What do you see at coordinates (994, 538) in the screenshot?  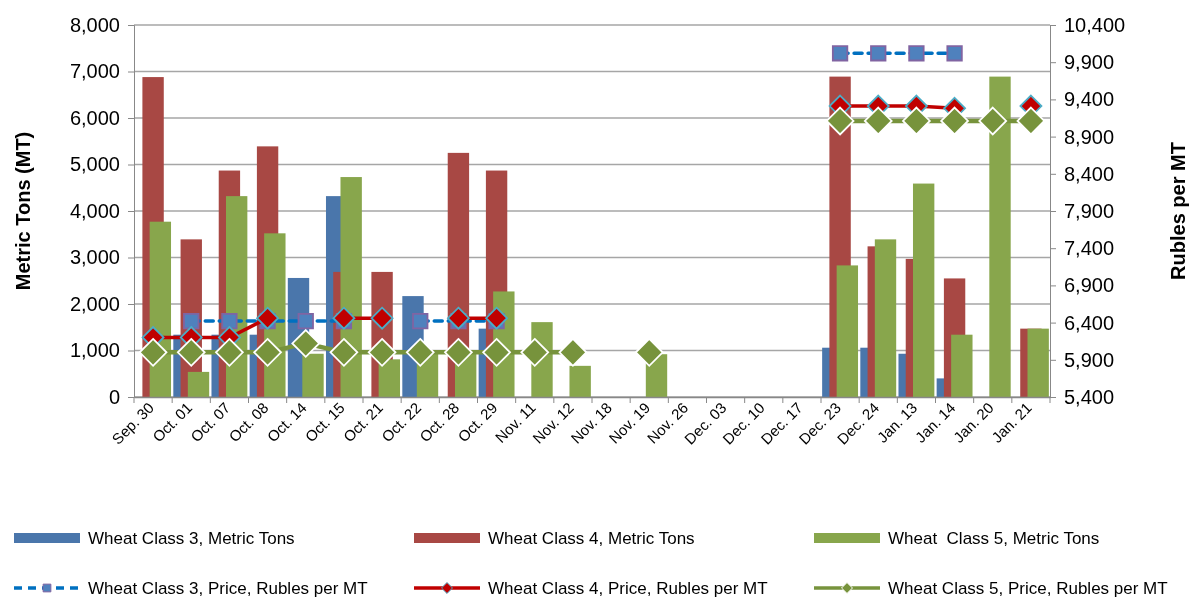 I see `legend-label: Wheat Class 5, Metric Tons` at bounding box center [994, 538].